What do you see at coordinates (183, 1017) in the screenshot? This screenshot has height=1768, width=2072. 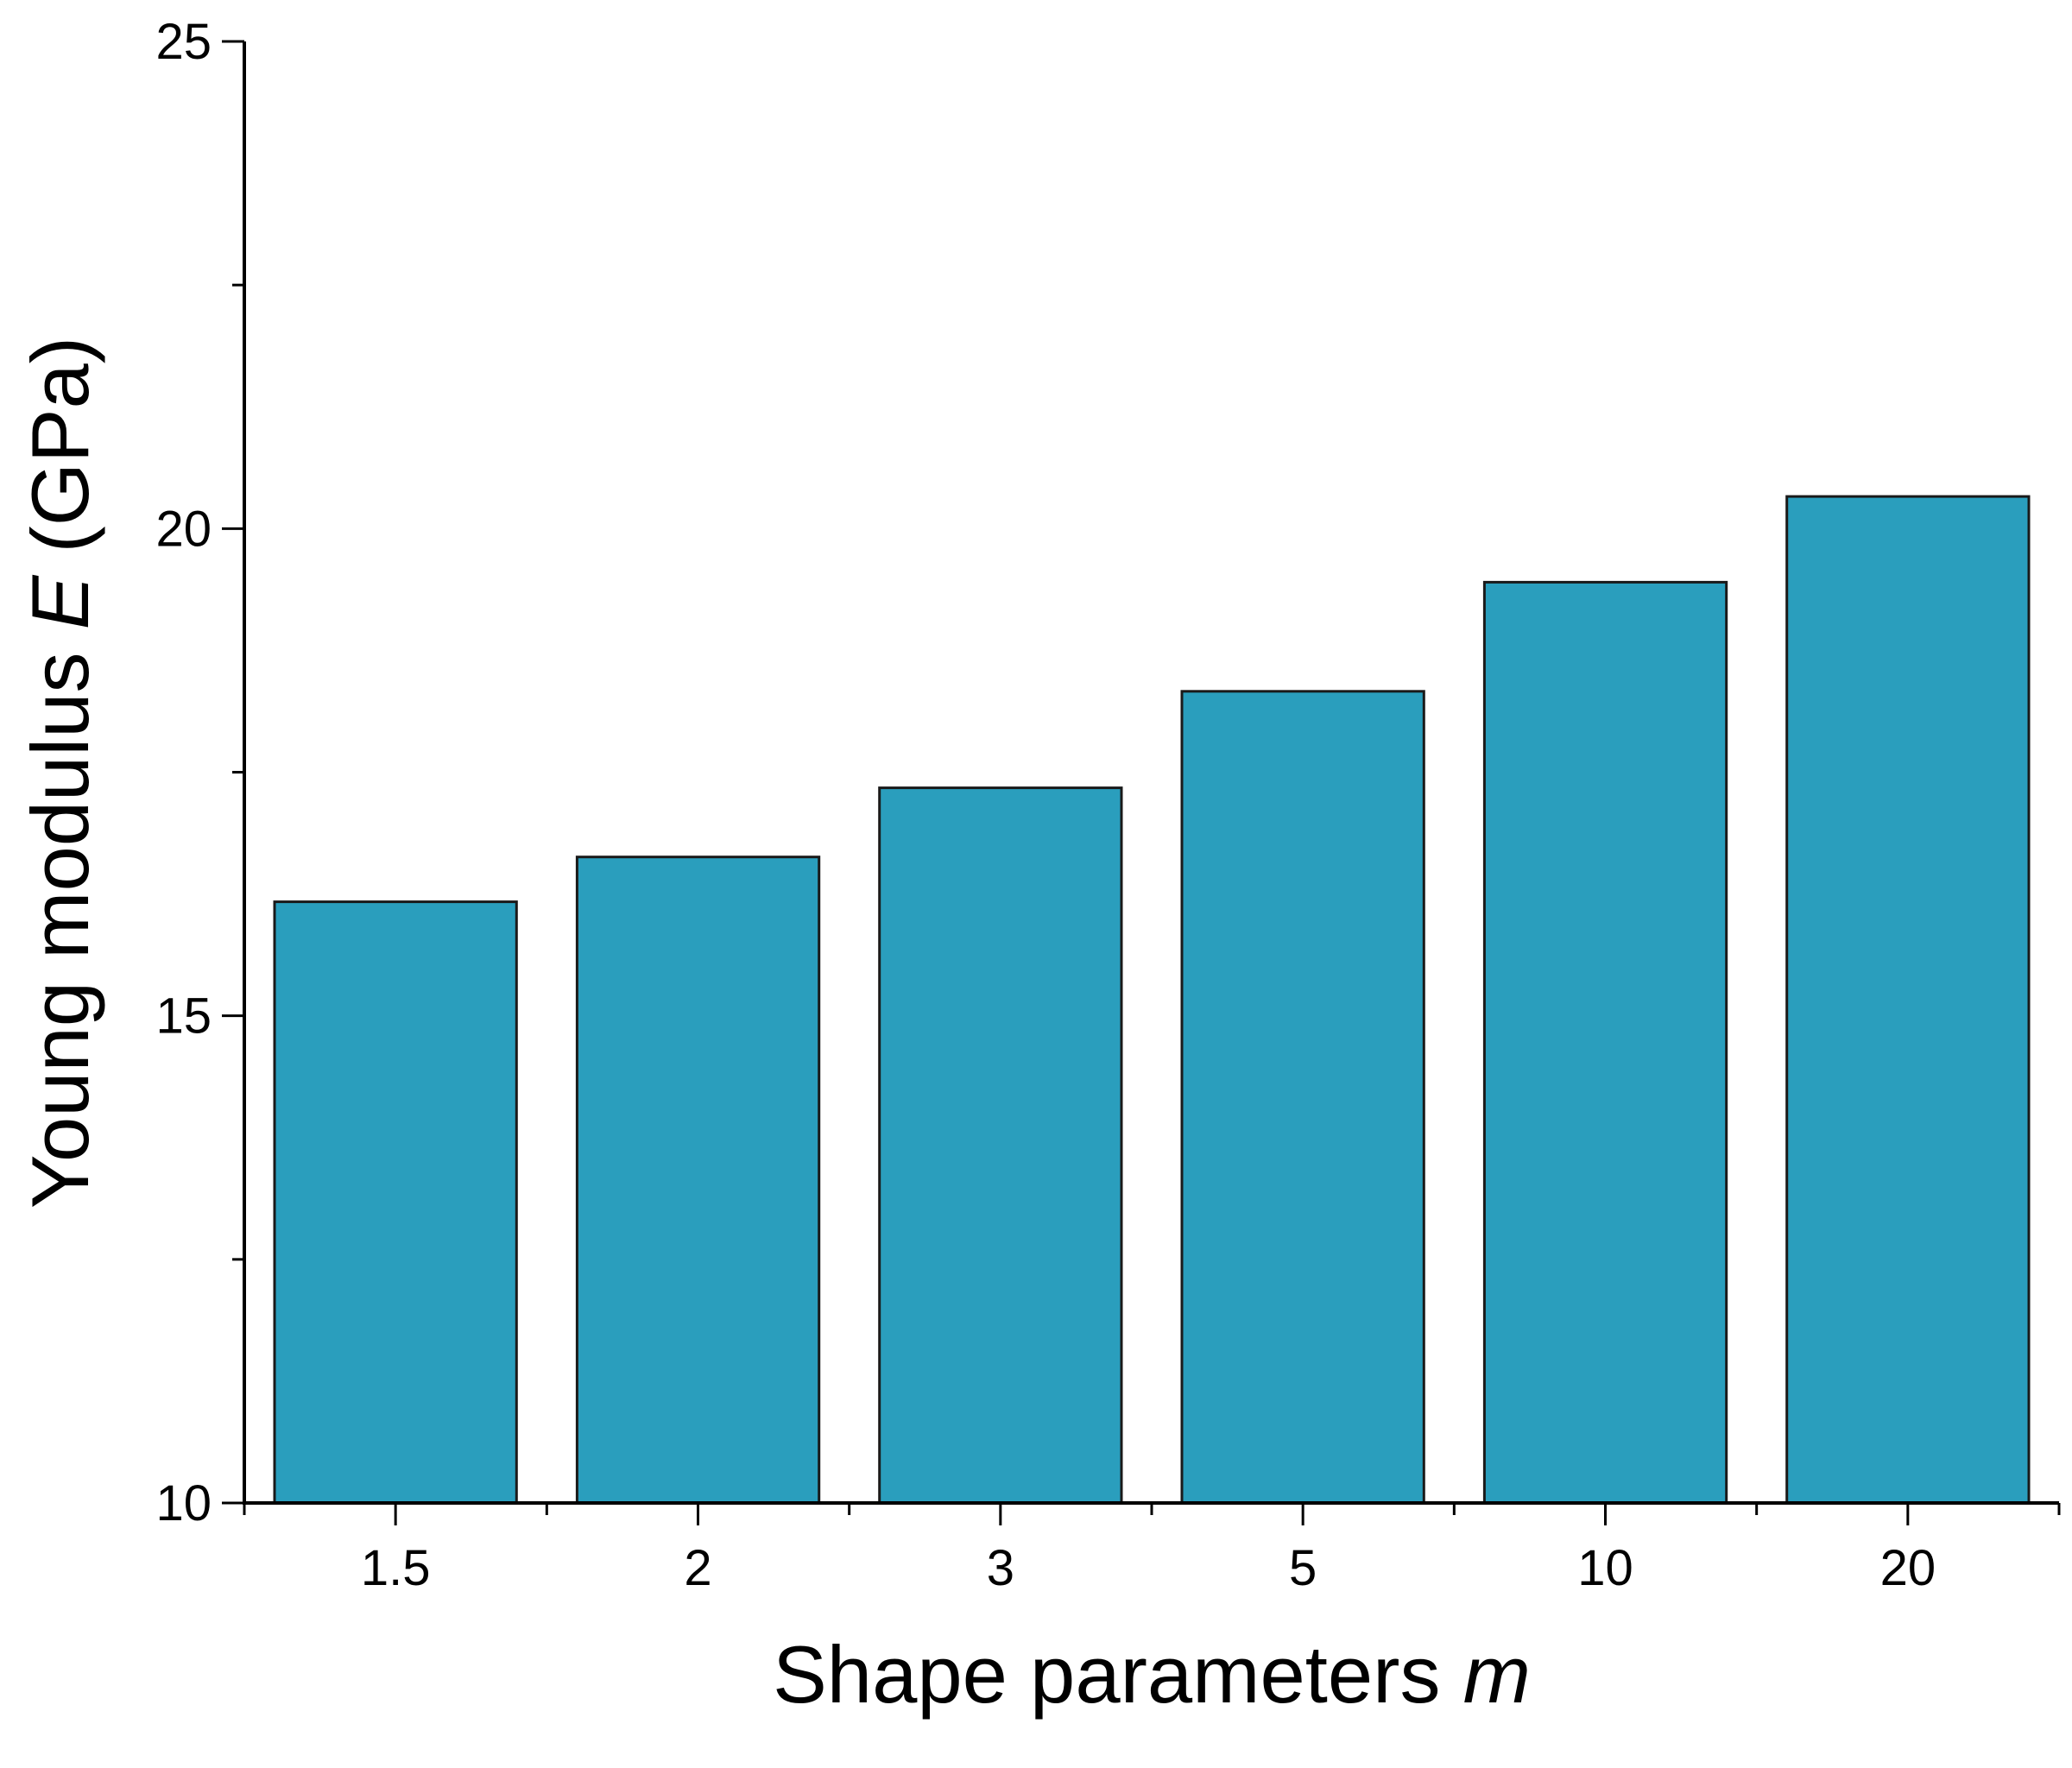 I see `y-tick-label-15: 15` at bounding box center [183, 1017].